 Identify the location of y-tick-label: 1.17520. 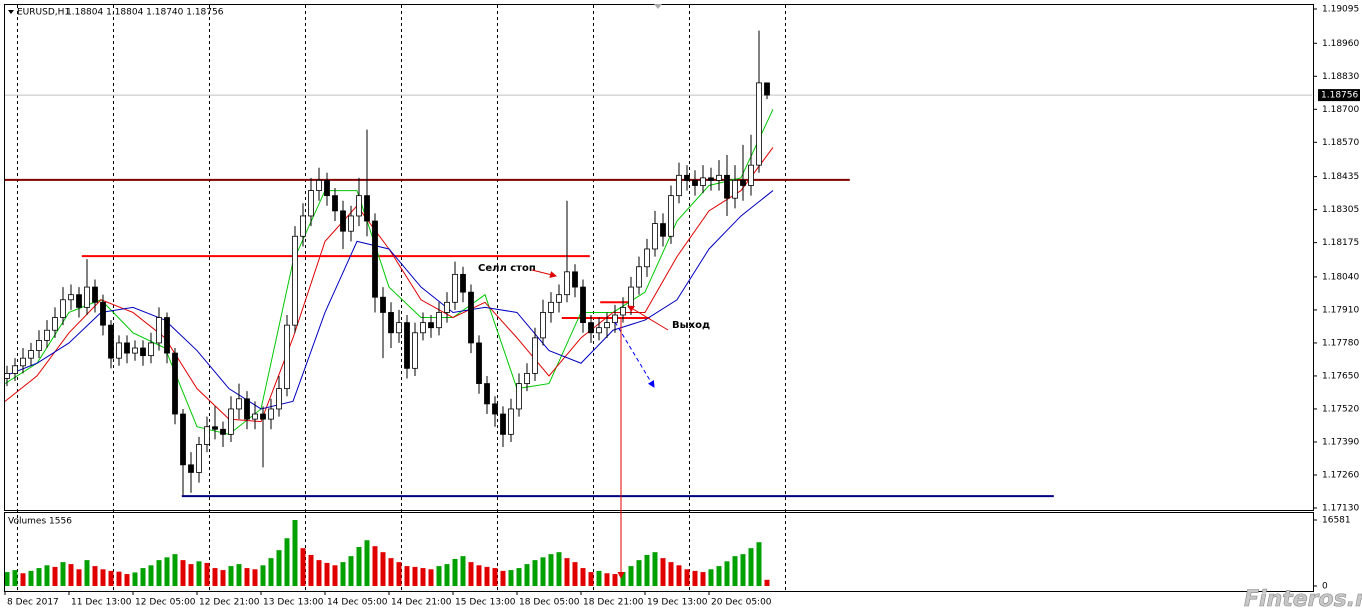
(1340, 409).